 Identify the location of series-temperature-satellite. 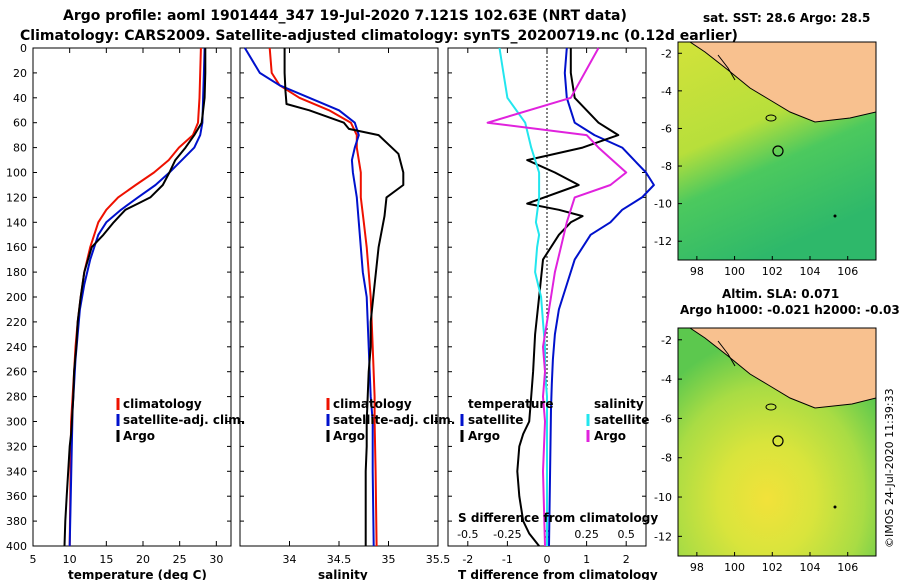
(601, 297).